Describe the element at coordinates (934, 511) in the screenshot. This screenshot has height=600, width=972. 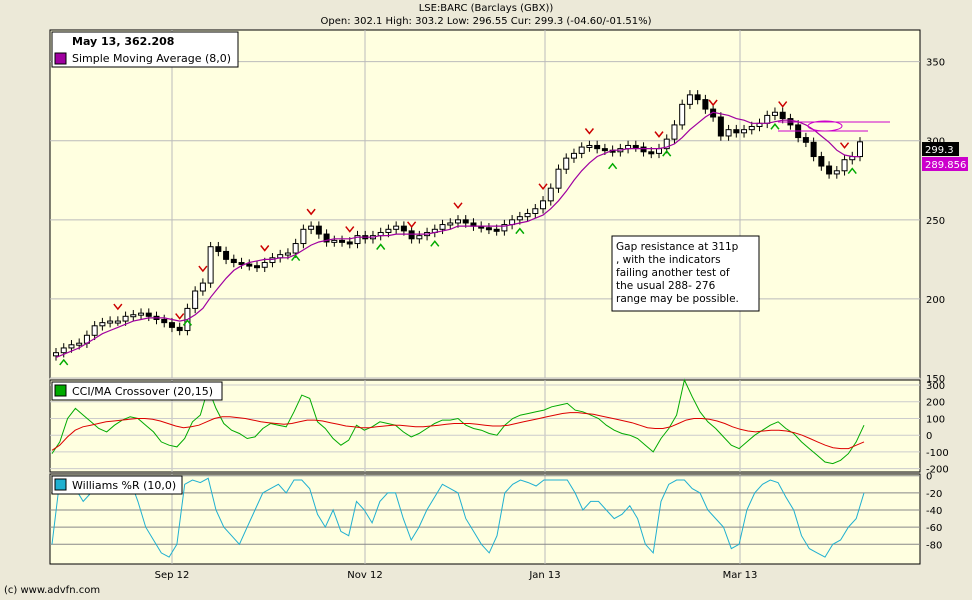
I see `y-tick-label: -40` at that location.